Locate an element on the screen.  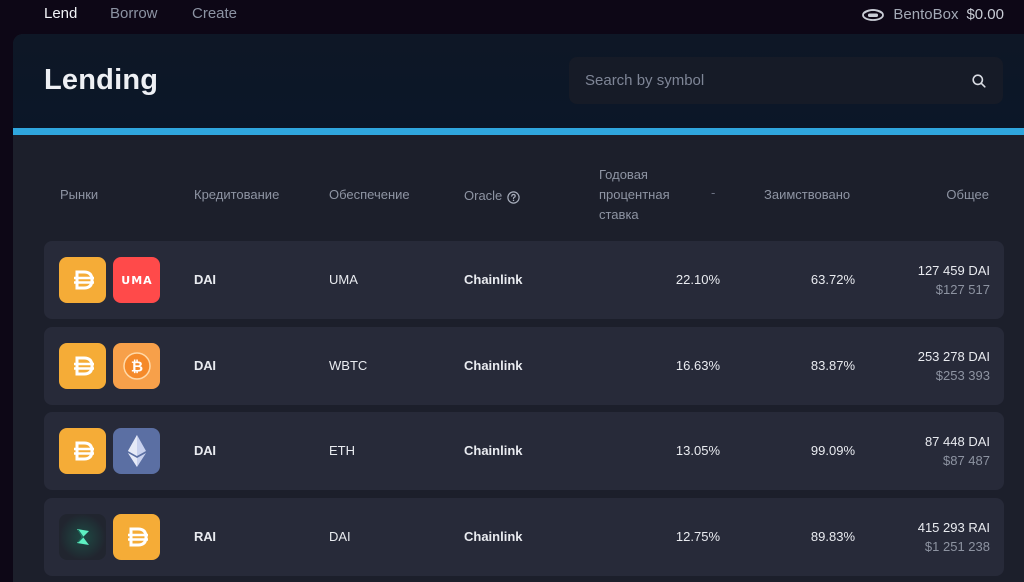
total-amount: 415 293 RAI is located at coordinates (953, 527).